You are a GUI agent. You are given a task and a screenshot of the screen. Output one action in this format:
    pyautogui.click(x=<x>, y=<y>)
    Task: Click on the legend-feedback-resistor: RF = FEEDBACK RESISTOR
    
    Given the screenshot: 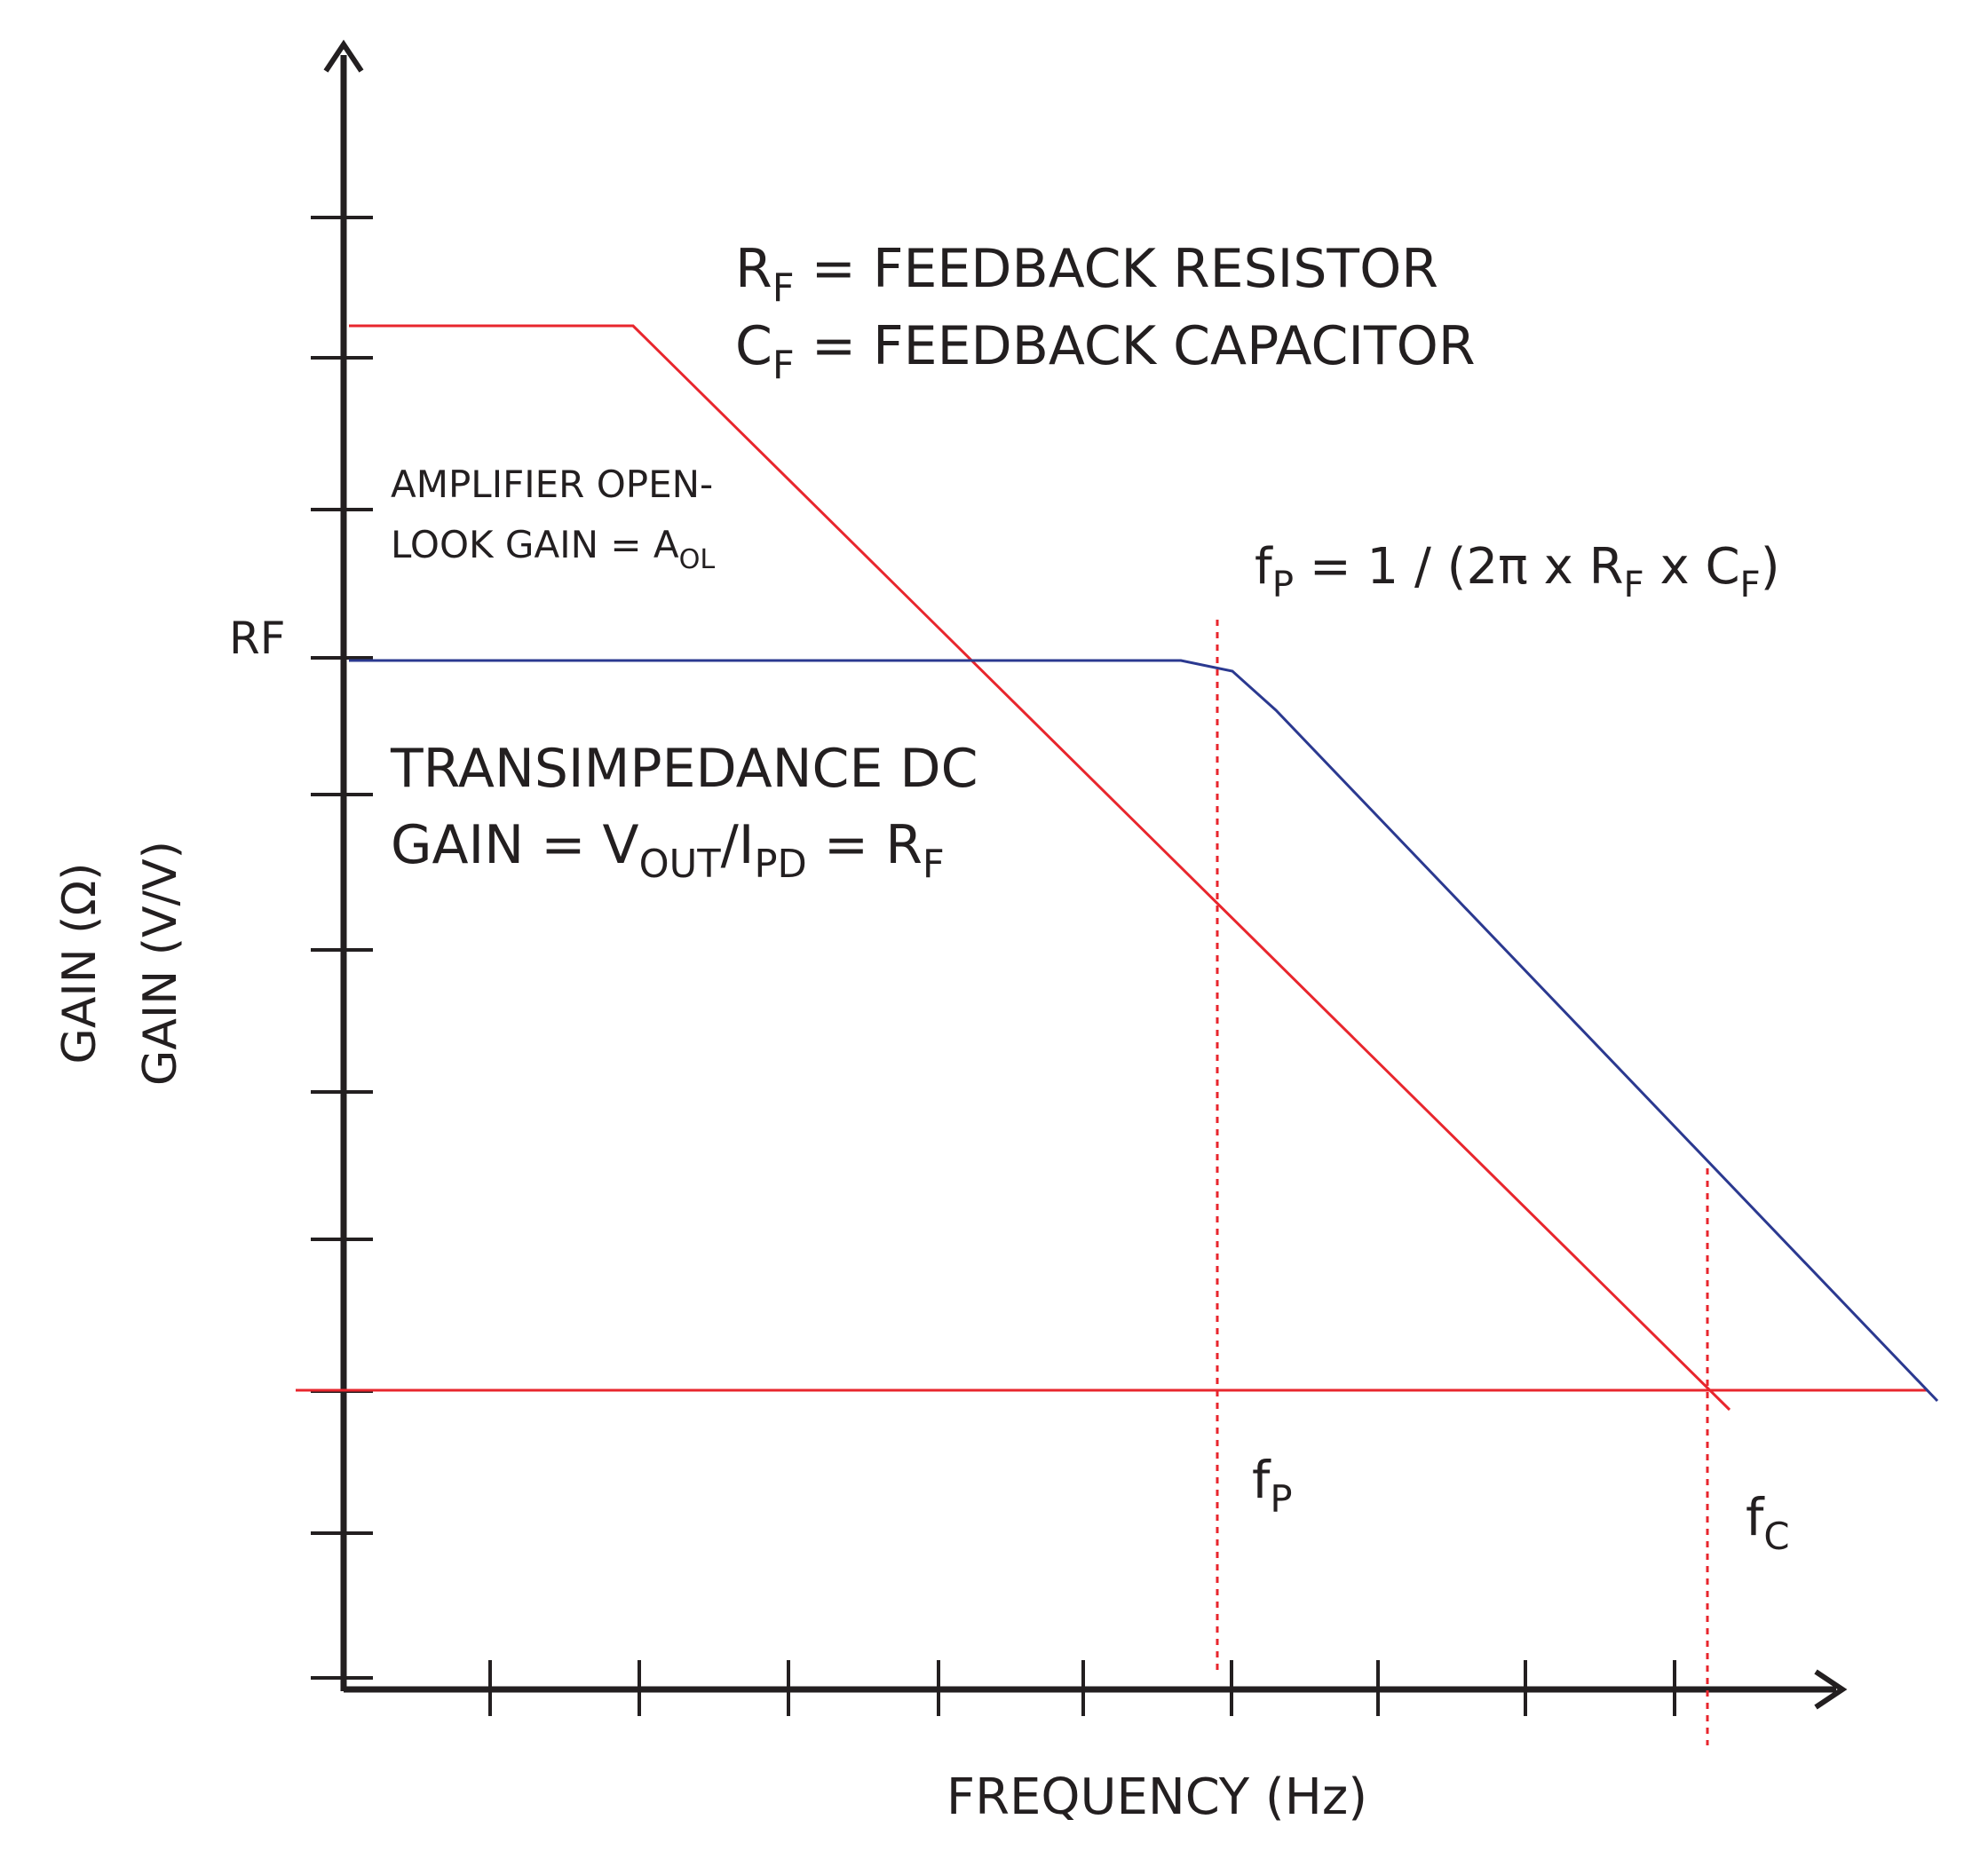 What is the action you would take?
    pyautogui.click(x=1086, y=274)
    